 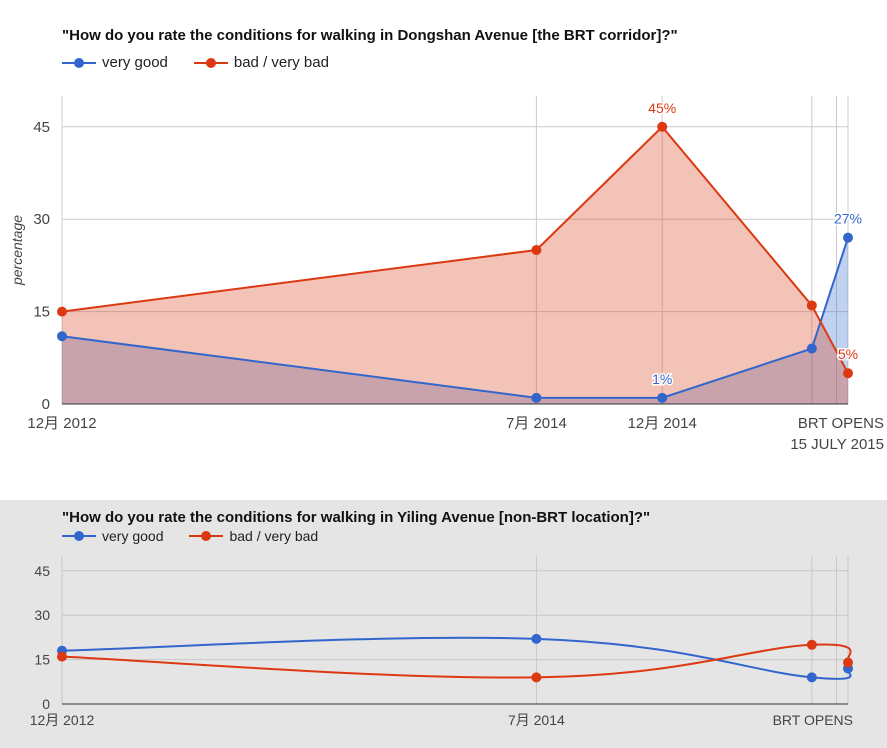 I want to click on data-label: 45%, so click(x=662, y=108).